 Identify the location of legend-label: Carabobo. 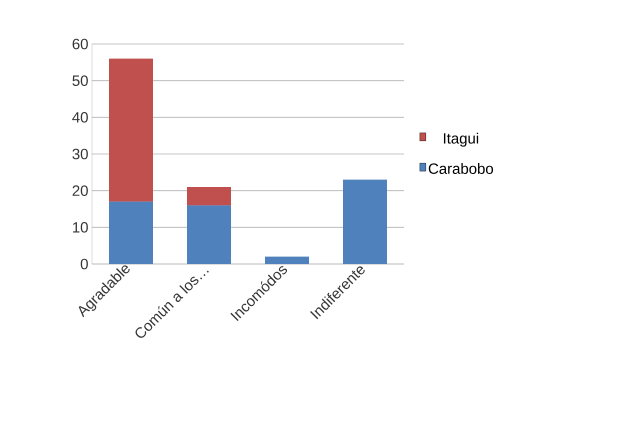
(461, 168).